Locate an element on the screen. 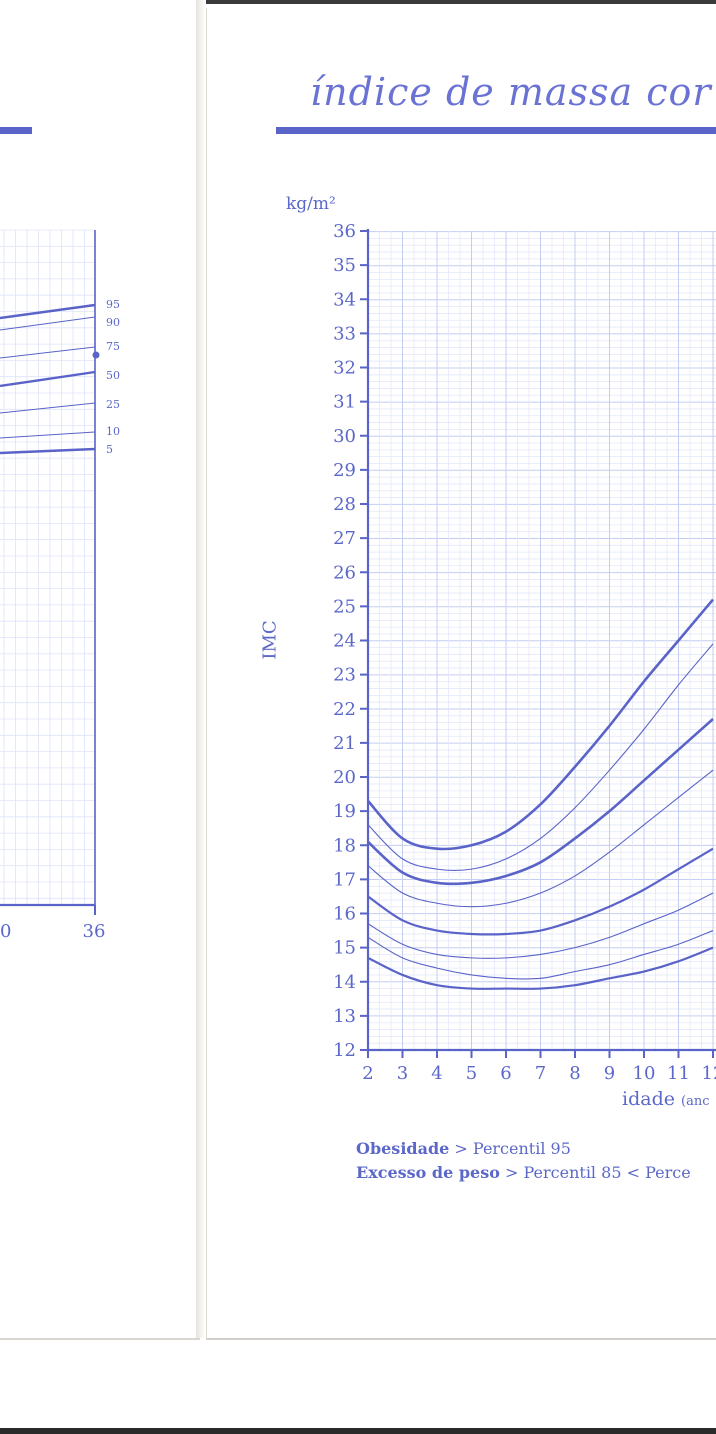 This screenshot has height=1434, width=716. y-tick-label: 18 is located at coordinates (344, 845).